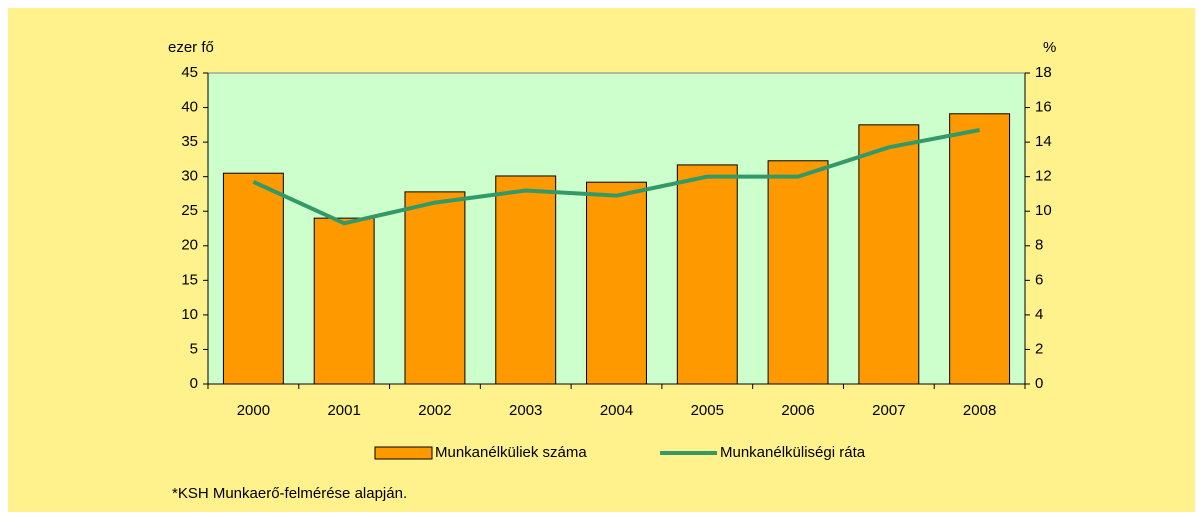 The height and width of the screenshot is (526, 1202). Describe the element at coordinates (616, 410) in the screenshot. I see `x-tick-label: 2004` at that location.